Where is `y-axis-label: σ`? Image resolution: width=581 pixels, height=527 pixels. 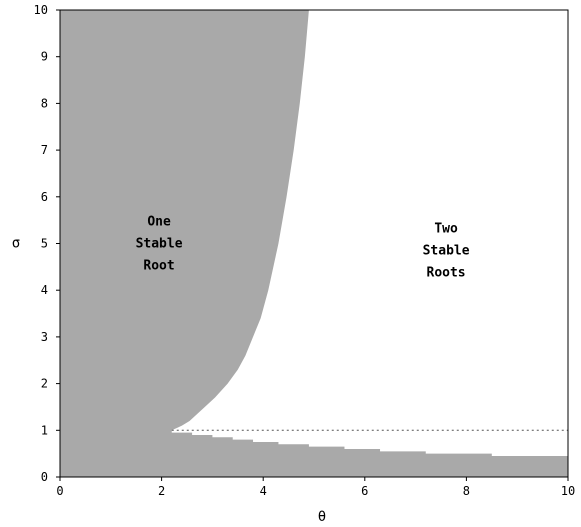
y-axis-label: σ is located at coordinates (16, 244).